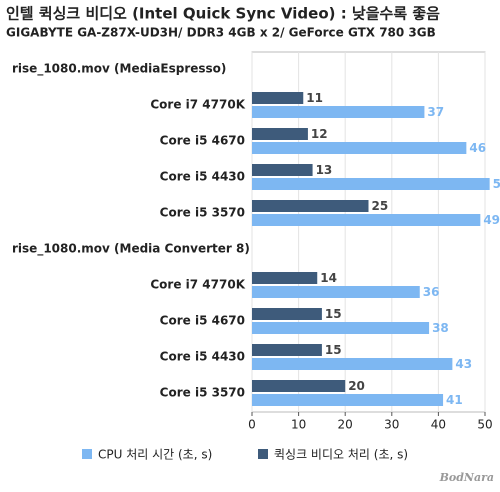  What do you see at coordinates (380, 206) in the screenshot?
I see `value-label: 25` at bounding box center [380, 206].